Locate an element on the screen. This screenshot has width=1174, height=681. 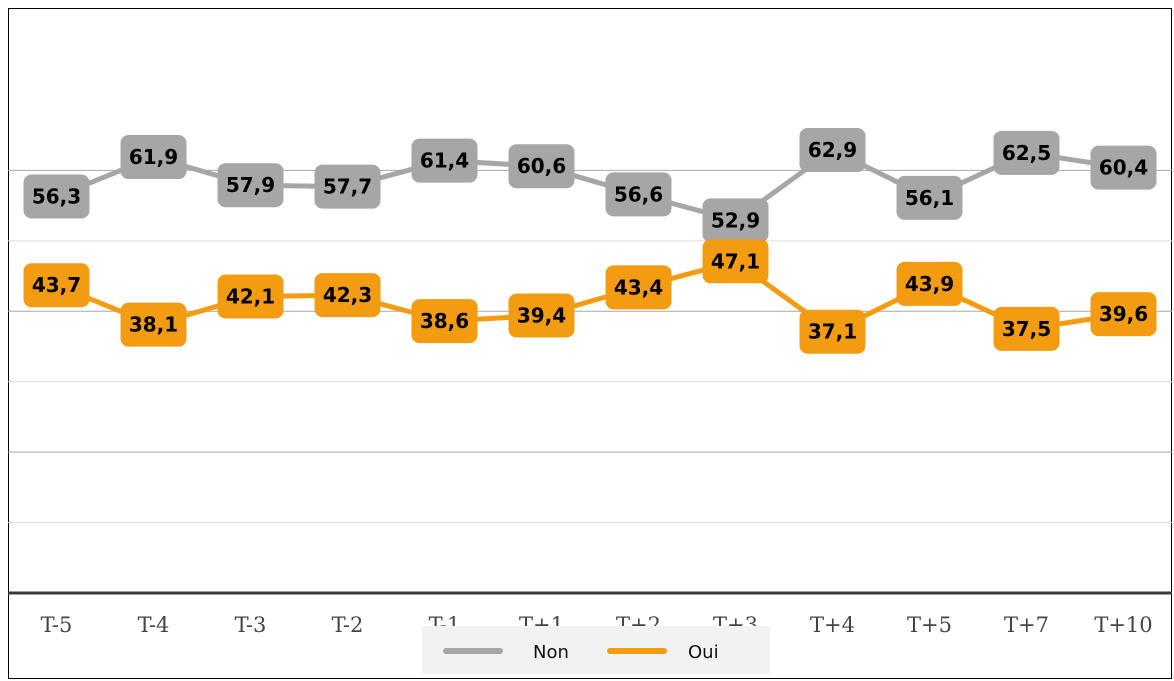
data-label-non: 57,7 is located at coordinates (347, 187).